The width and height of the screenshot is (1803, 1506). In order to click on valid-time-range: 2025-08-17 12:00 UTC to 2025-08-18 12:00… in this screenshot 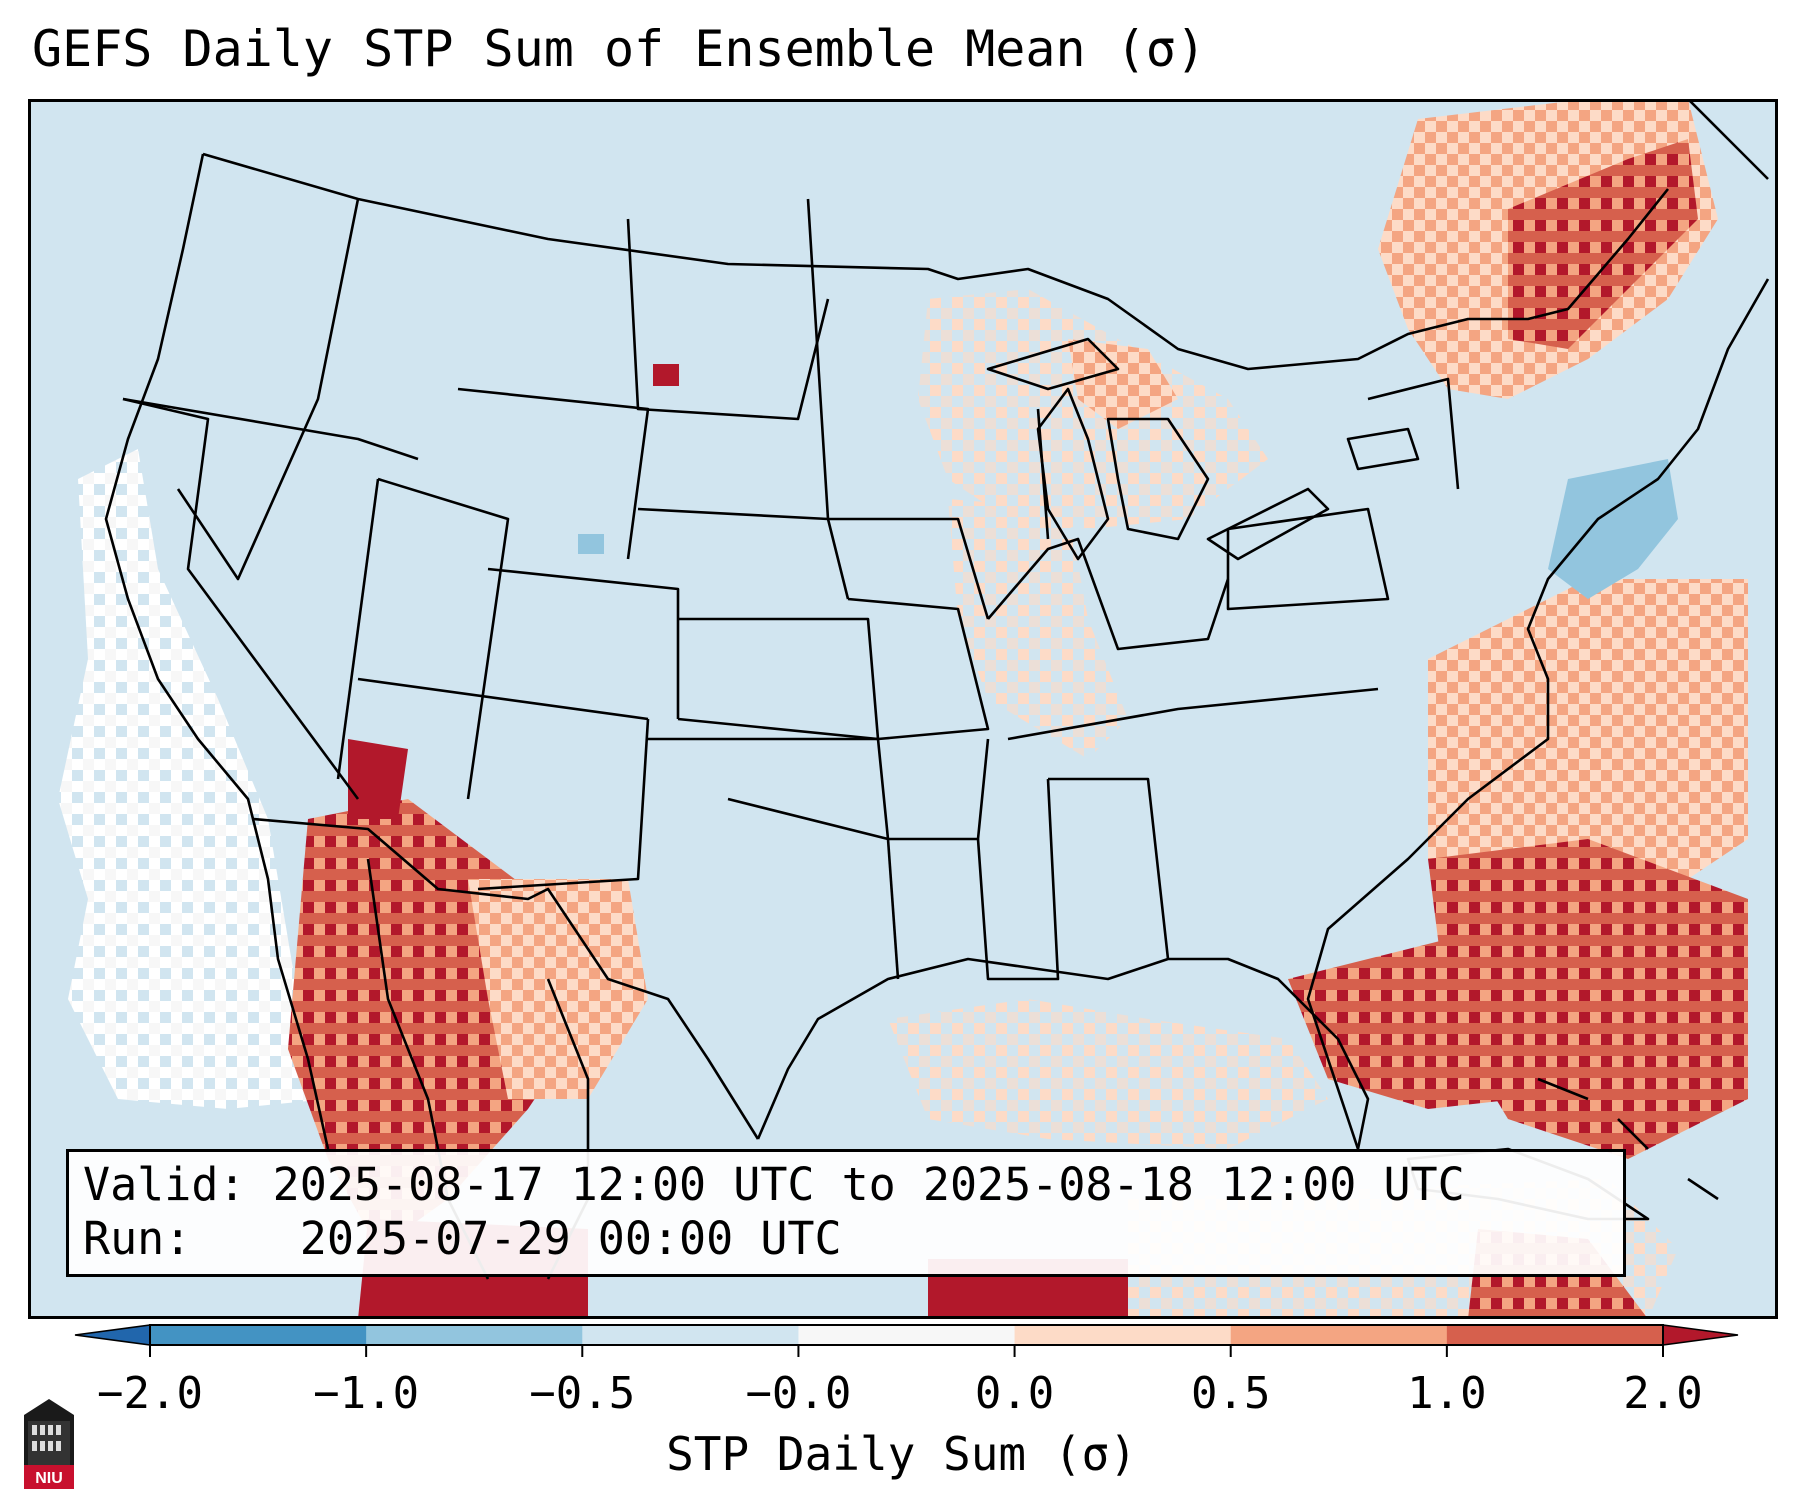, I will do `click(868, 1184)`.